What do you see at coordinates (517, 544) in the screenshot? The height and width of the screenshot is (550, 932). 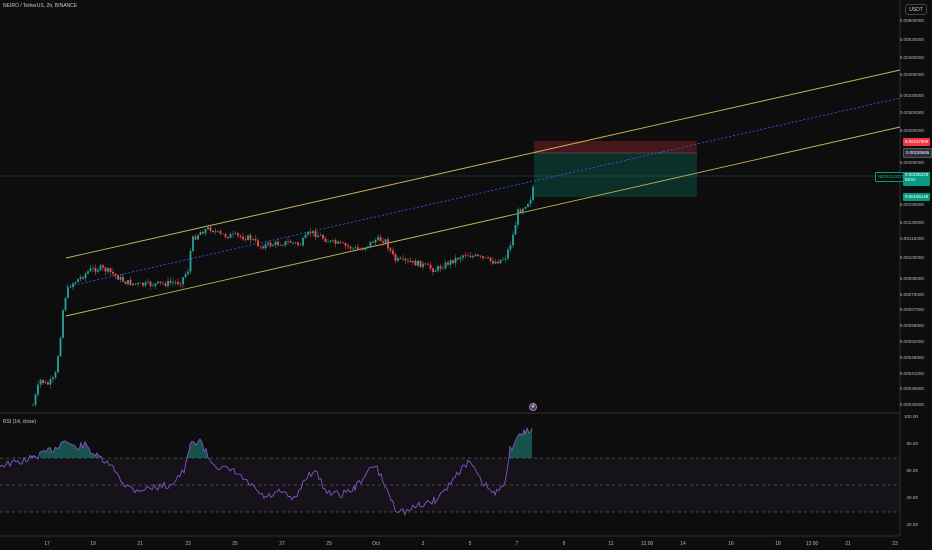 I see `time-tick: 7` at bounding box center [517, 544].